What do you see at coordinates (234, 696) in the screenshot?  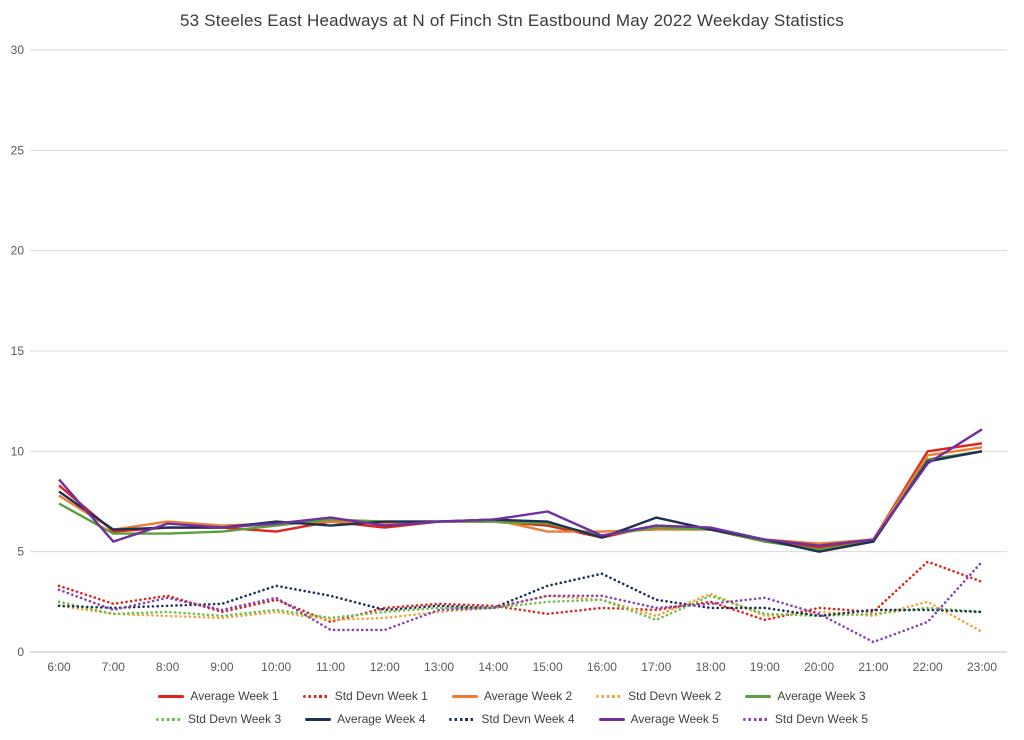 I see `legend-label: Average Week 1` at bounding box center [234, 696].